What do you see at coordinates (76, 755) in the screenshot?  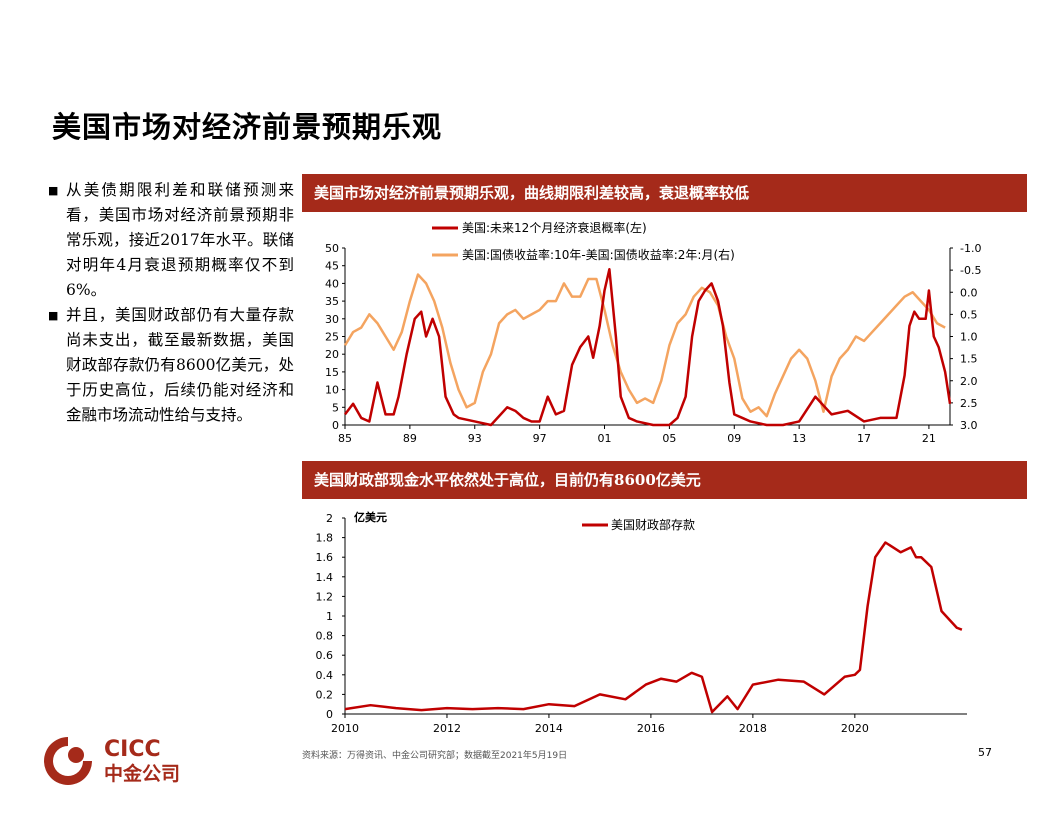 I see `logo-dot` at bounding box center [76, 755].